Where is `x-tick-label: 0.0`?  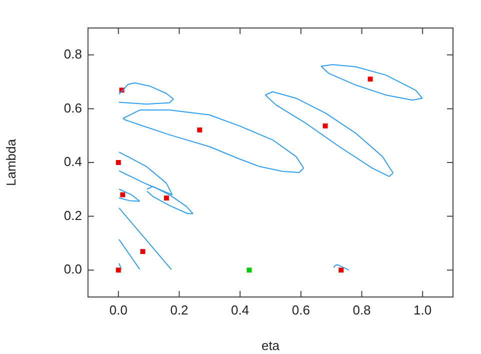 x-tick-label: 0.0 is located at coordinates (118, 310).